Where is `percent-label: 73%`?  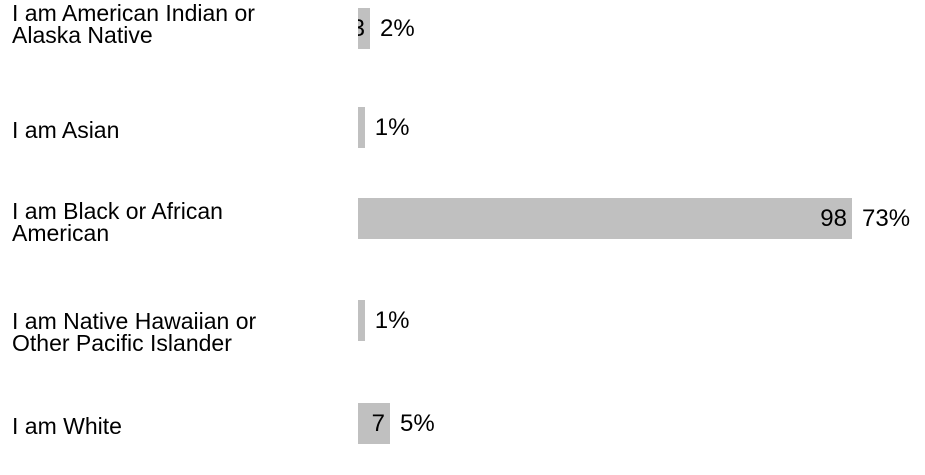 percent-label: 73% is located at coordinates (886, 218).